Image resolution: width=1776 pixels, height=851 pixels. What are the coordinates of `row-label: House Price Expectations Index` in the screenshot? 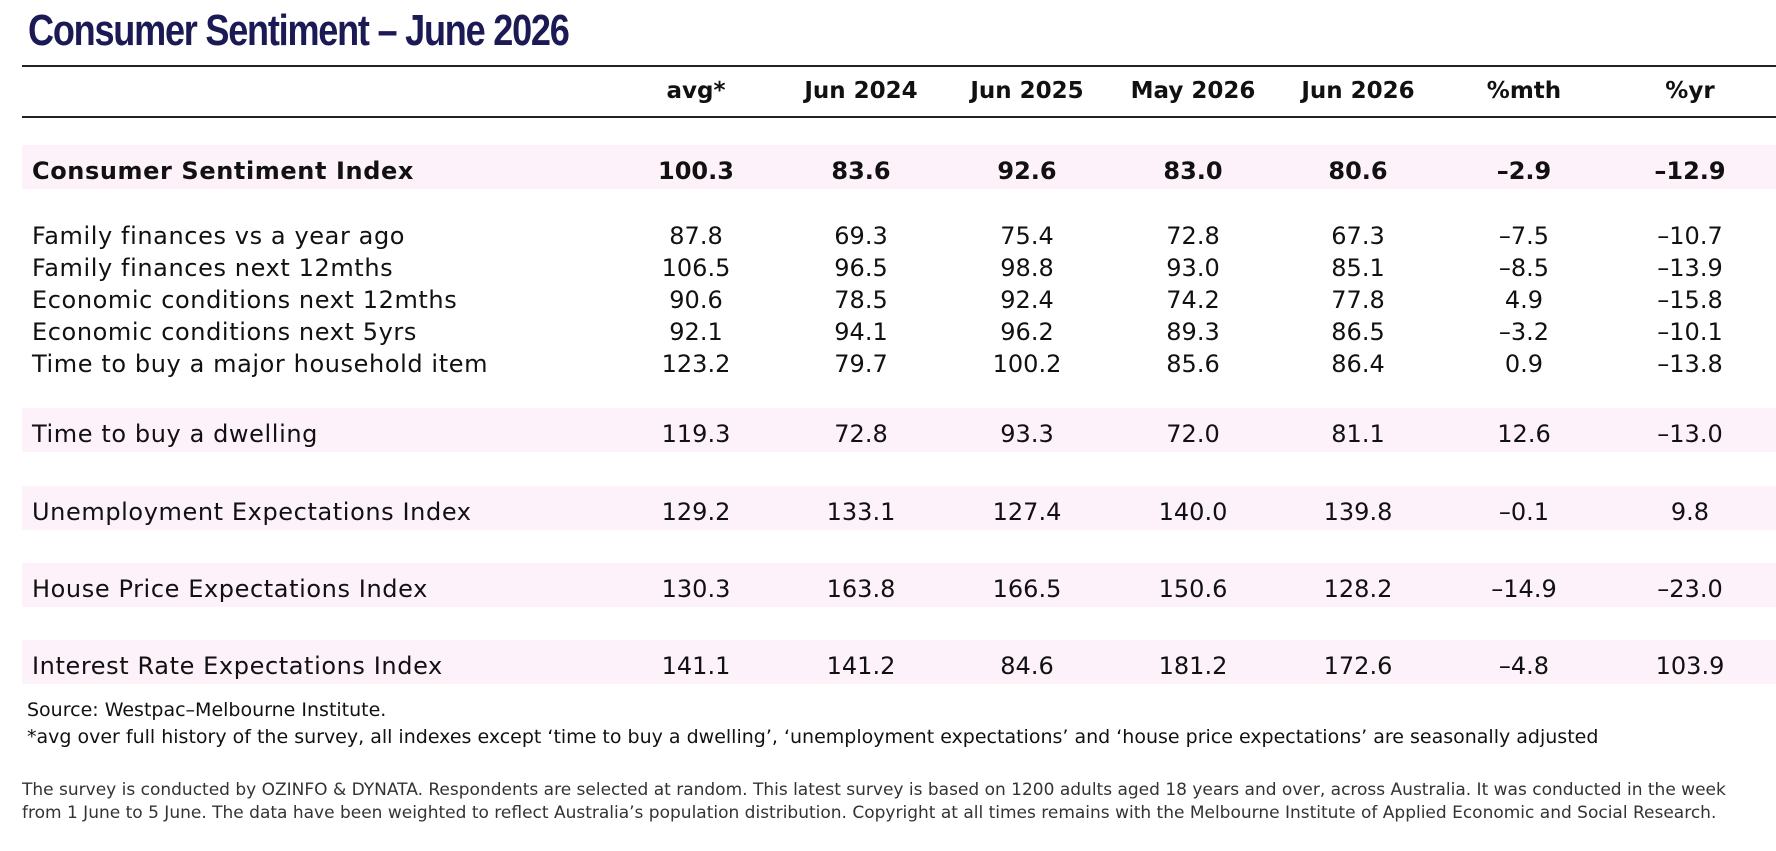 It's located at (230, 589).